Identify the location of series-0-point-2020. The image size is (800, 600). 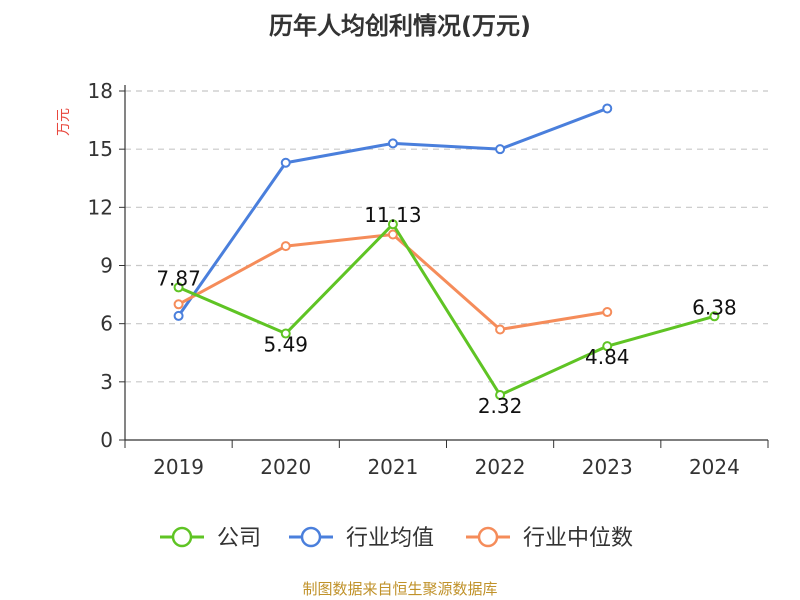
(285, 333).